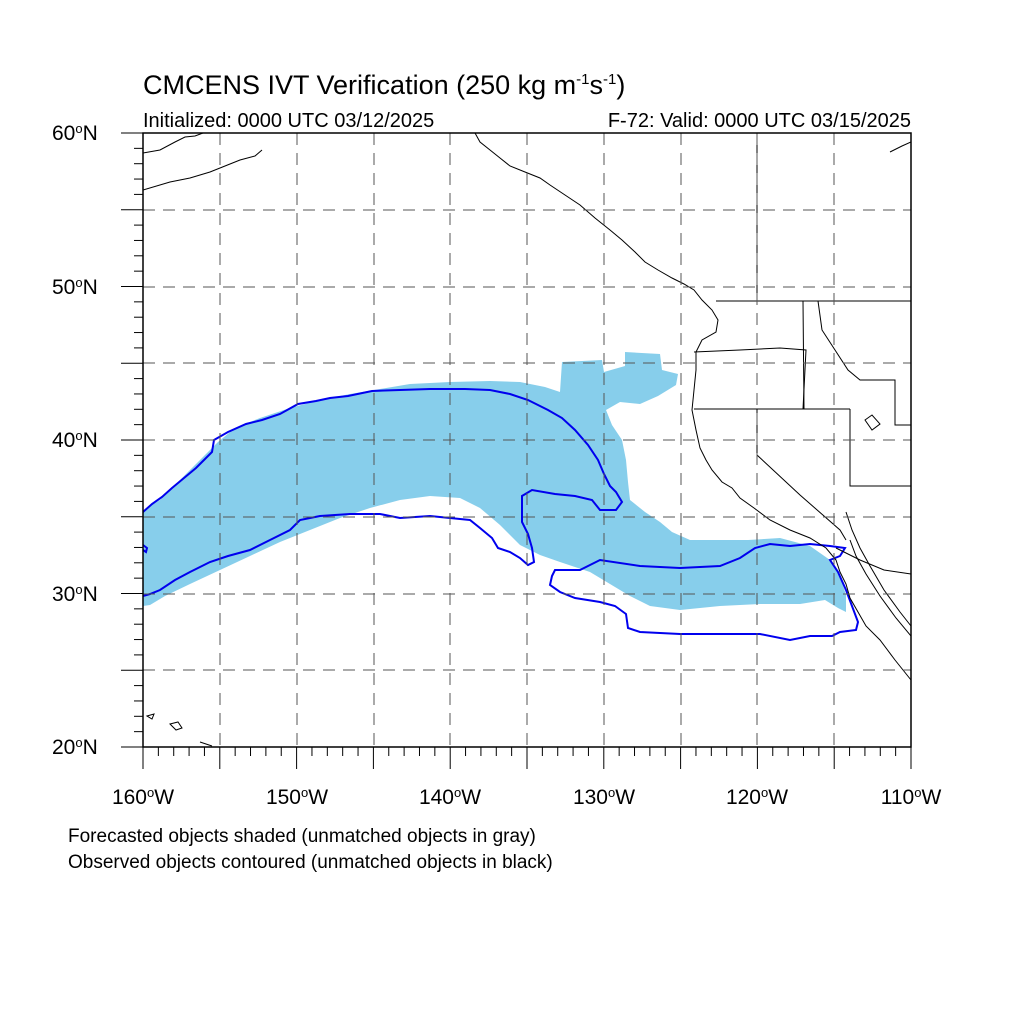 The width and height of the screenshot is (1024, 1024). Describe the element at coordinates (750, 378) in the screenshot. I see `border-washington-oregon` at that location.